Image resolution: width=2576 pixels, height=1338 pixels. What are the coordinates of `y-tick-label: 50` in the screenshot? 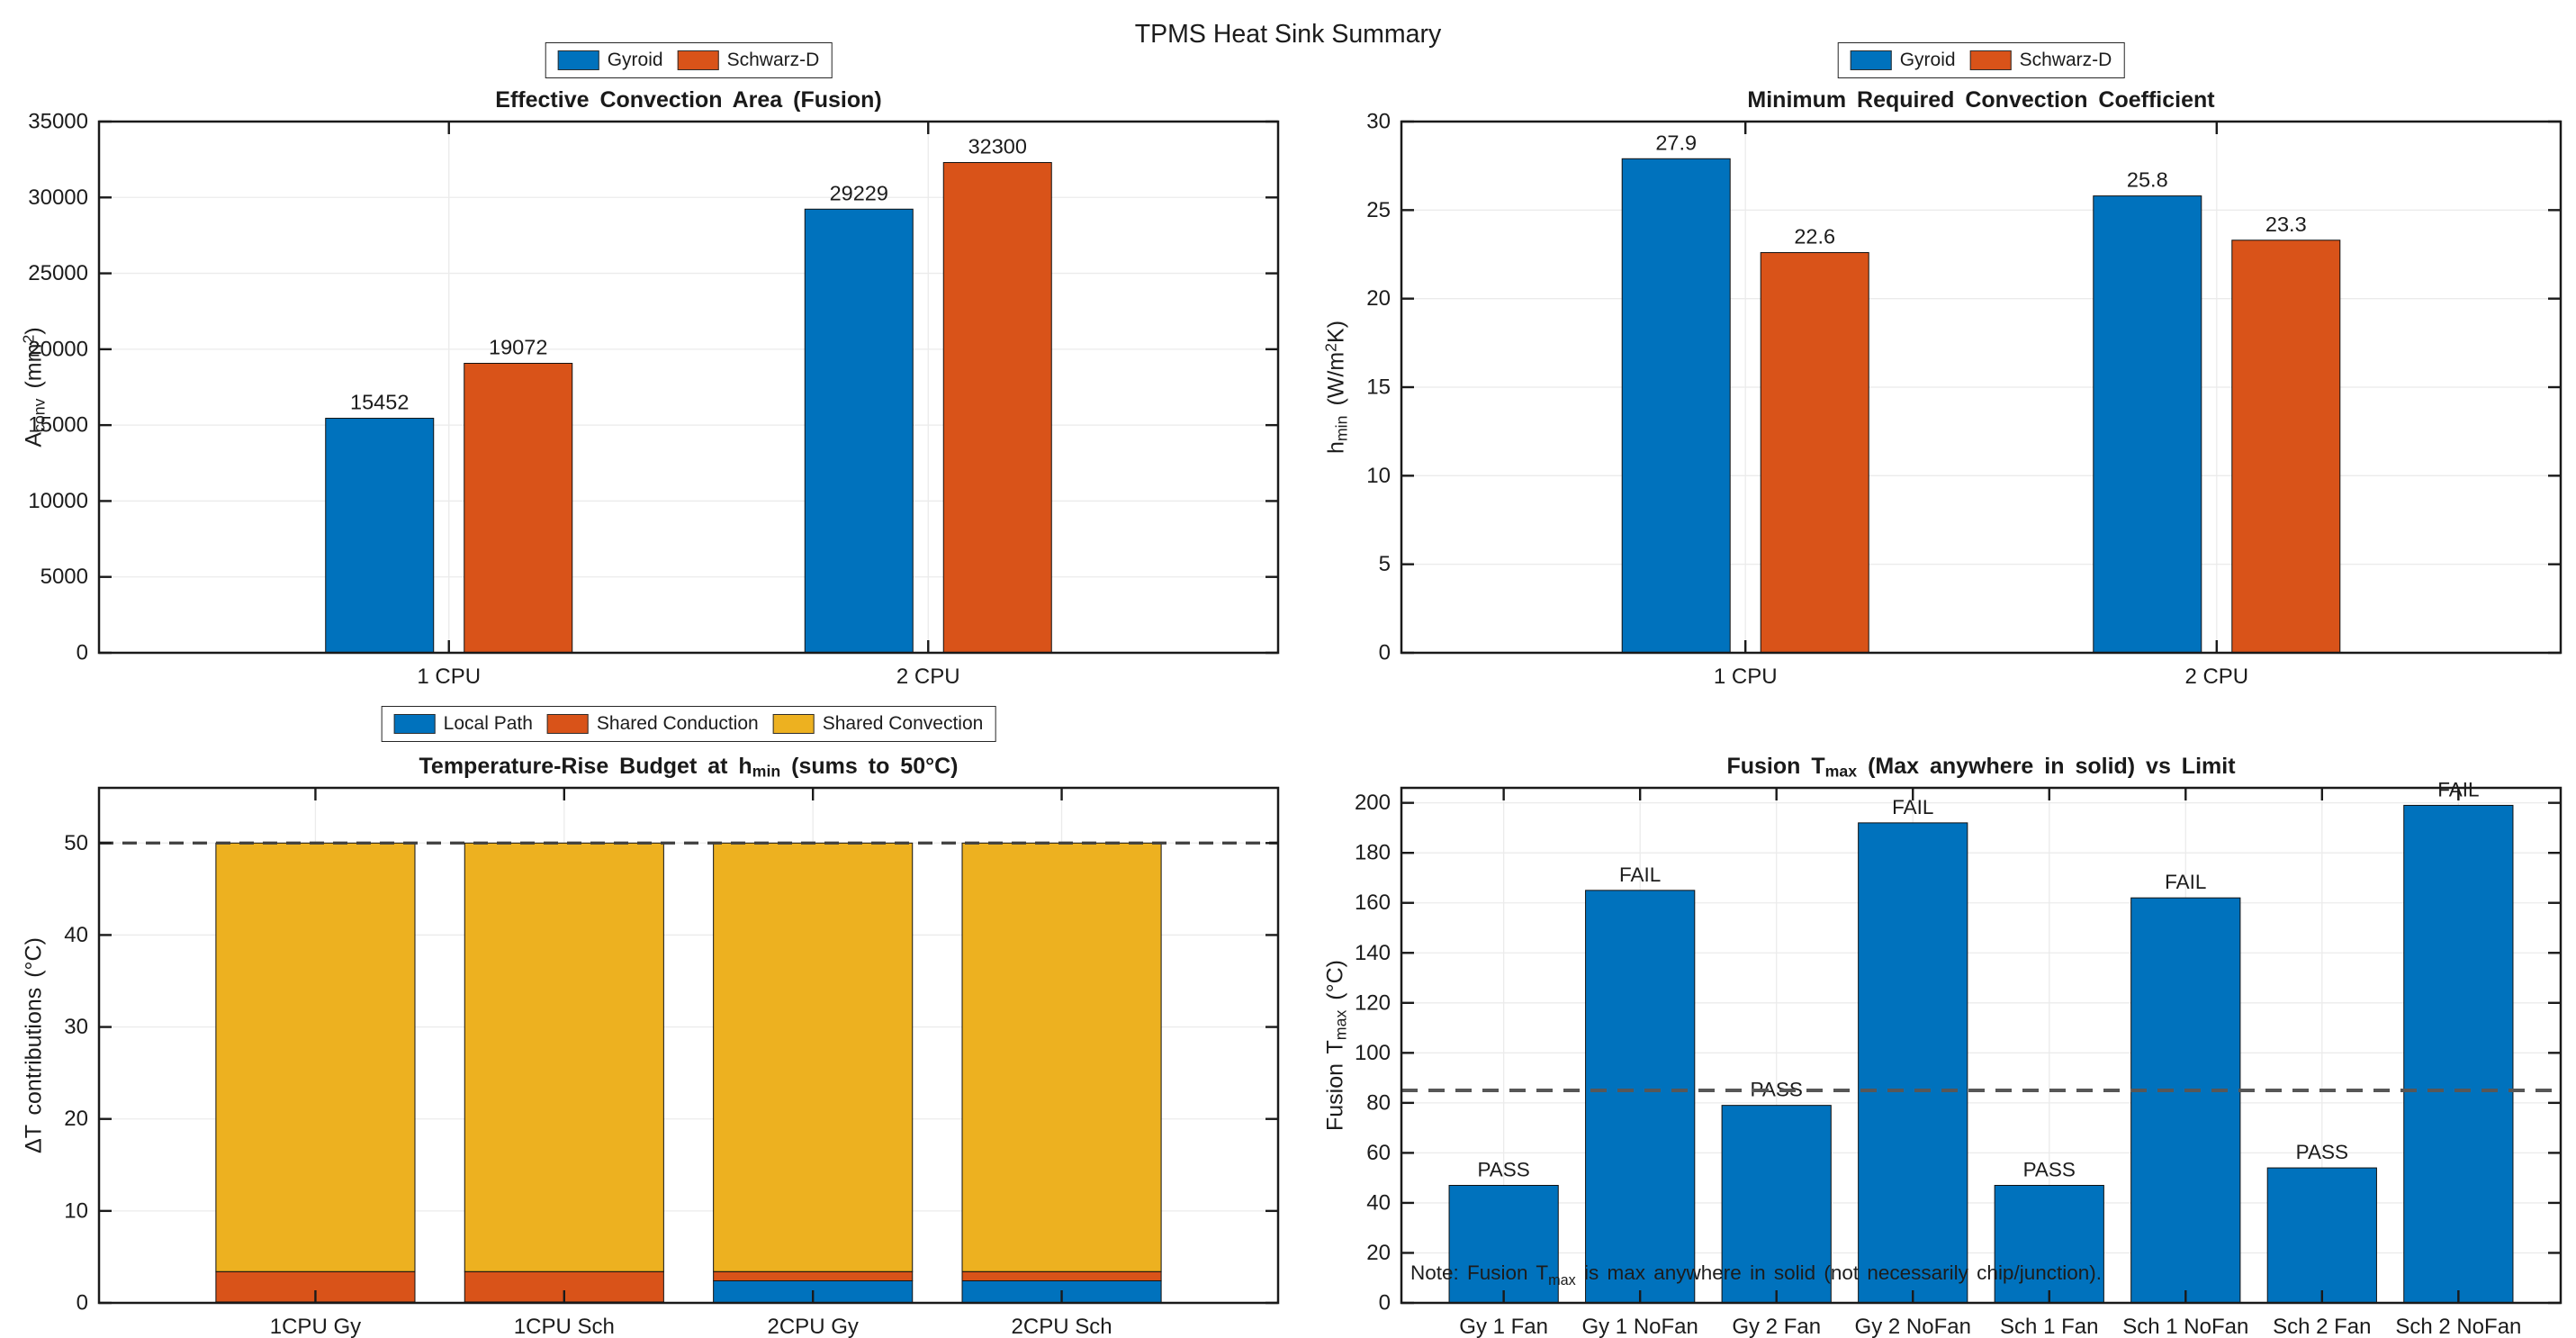 It's located at (76, 843).